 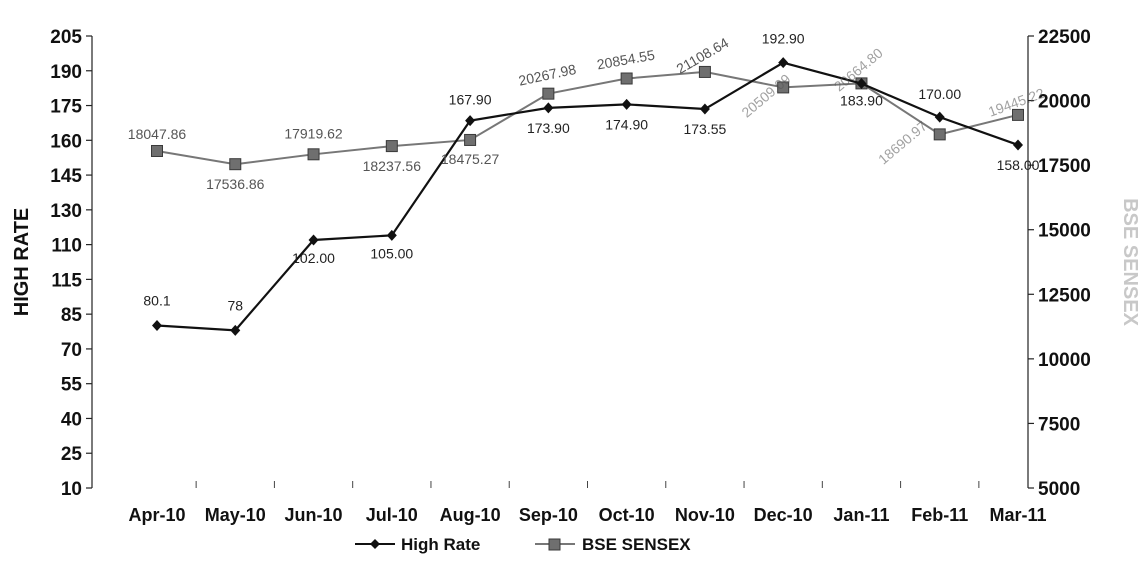 What do you see at coordinates (548, 128) in the screenshot?
I see `data-label-high-rate: 173.90` at bounding box center [548, 128].